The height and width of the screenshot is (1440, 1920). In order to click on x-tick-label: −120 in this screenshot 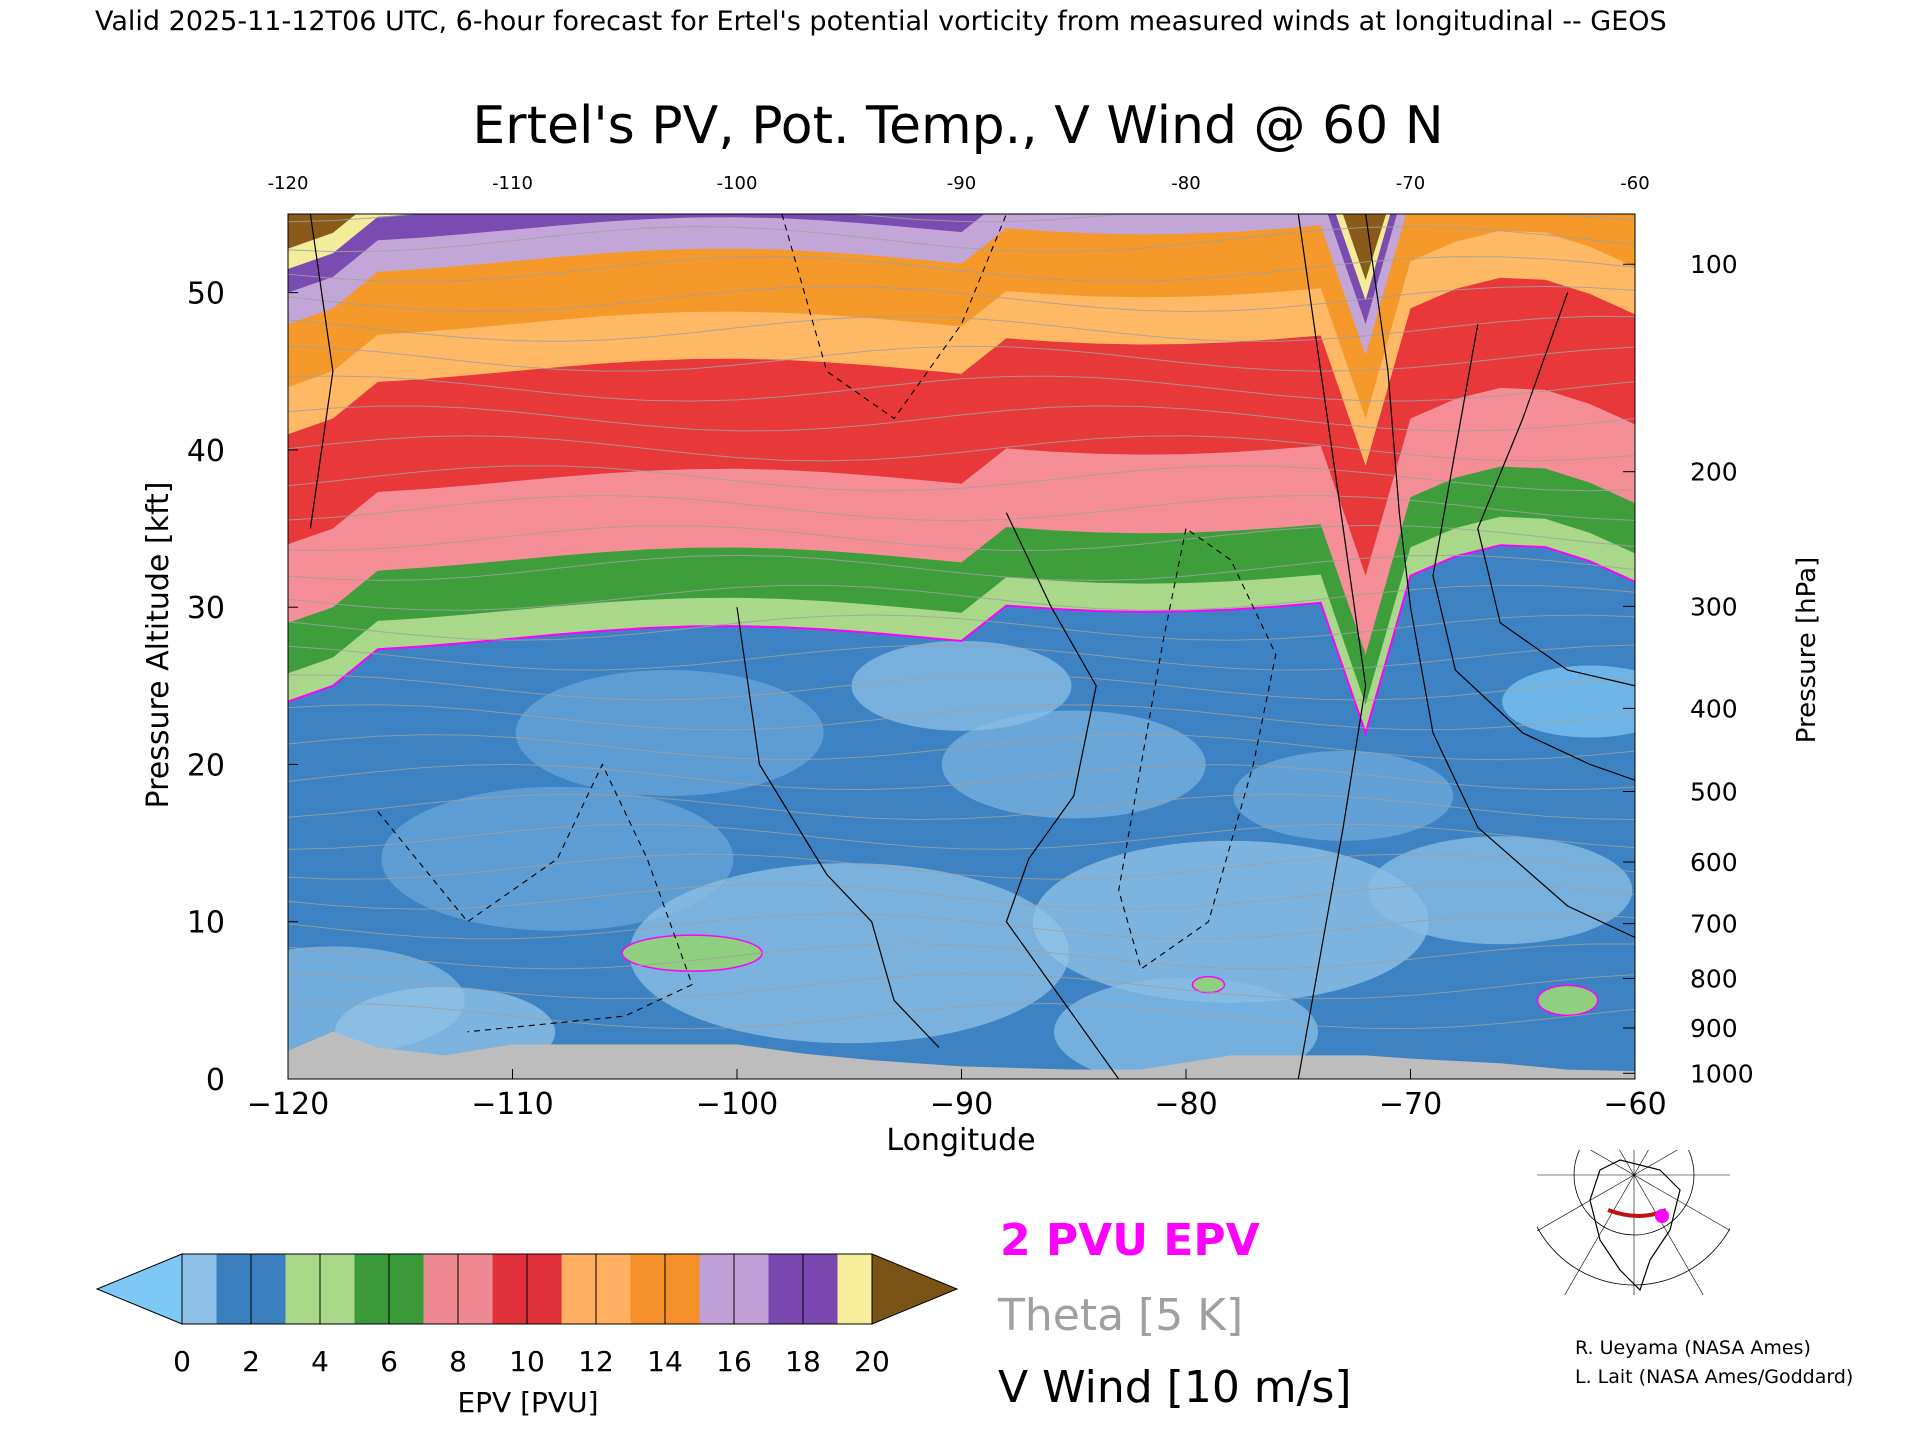, I will do `click(288, 1104)`.